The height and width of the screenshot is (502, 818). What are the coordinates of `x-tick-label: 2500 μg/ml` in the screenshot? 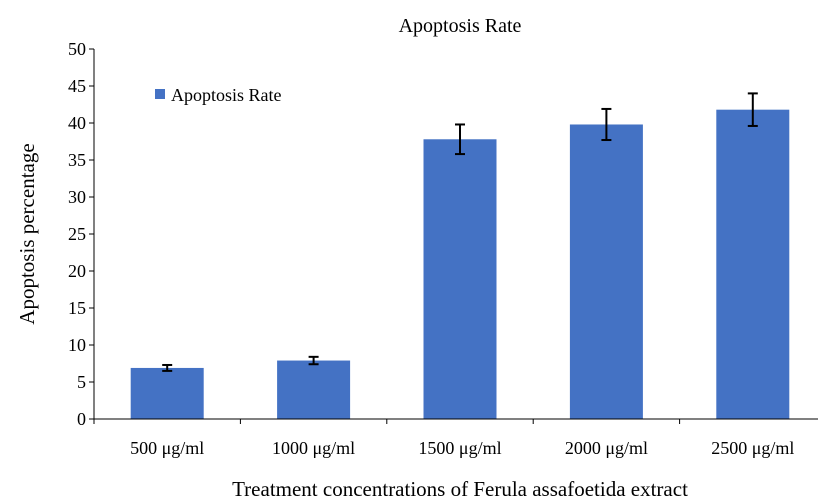 It's located at (752, 448).